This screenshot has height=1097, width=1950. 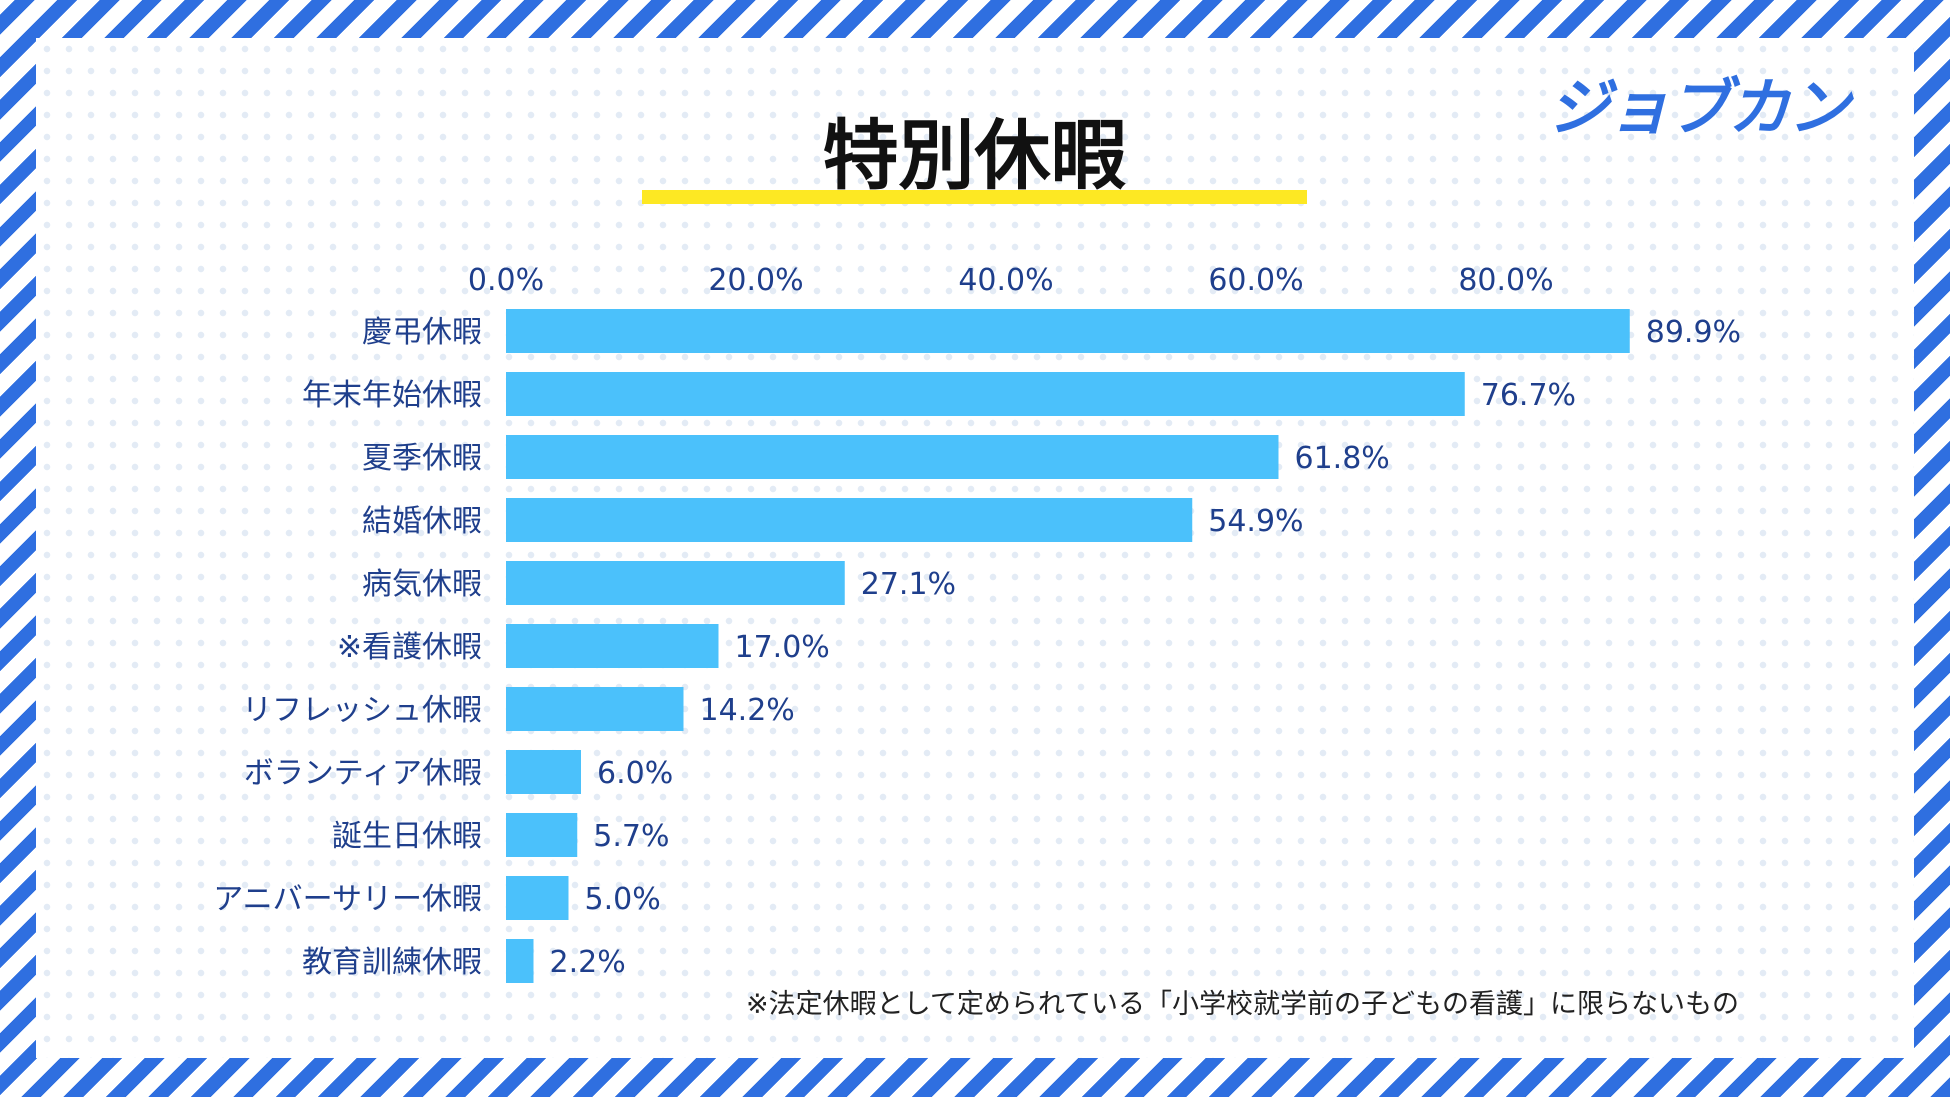 What do you see at coordinates (347, 899) in the screenshot?
I see `category-label: アニバーサリー休暇` at bounding box center [347, 899].